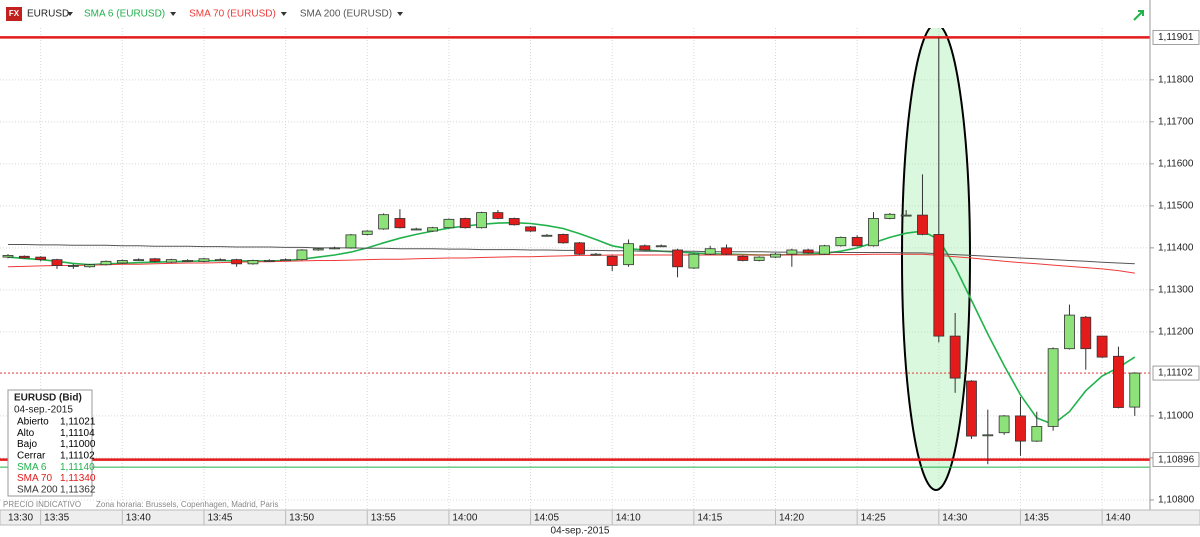  Describe the element at coordinates (43, 410) in the screenshot. I see `info-date: 04-sep.-2015` at that location.